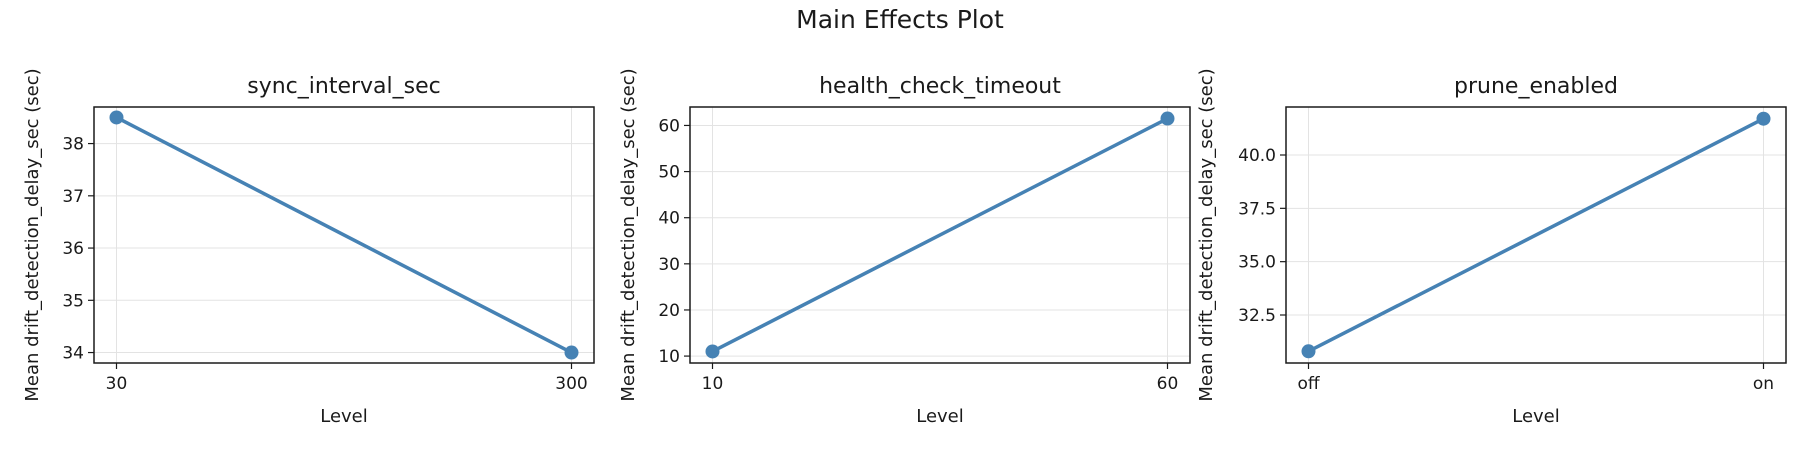 This screenshot has height=450, width=1800. What do you see at coordinates (669, 311) in the screenshot?
I see `y-tick-label: 20` at bounding box center [669, 311].